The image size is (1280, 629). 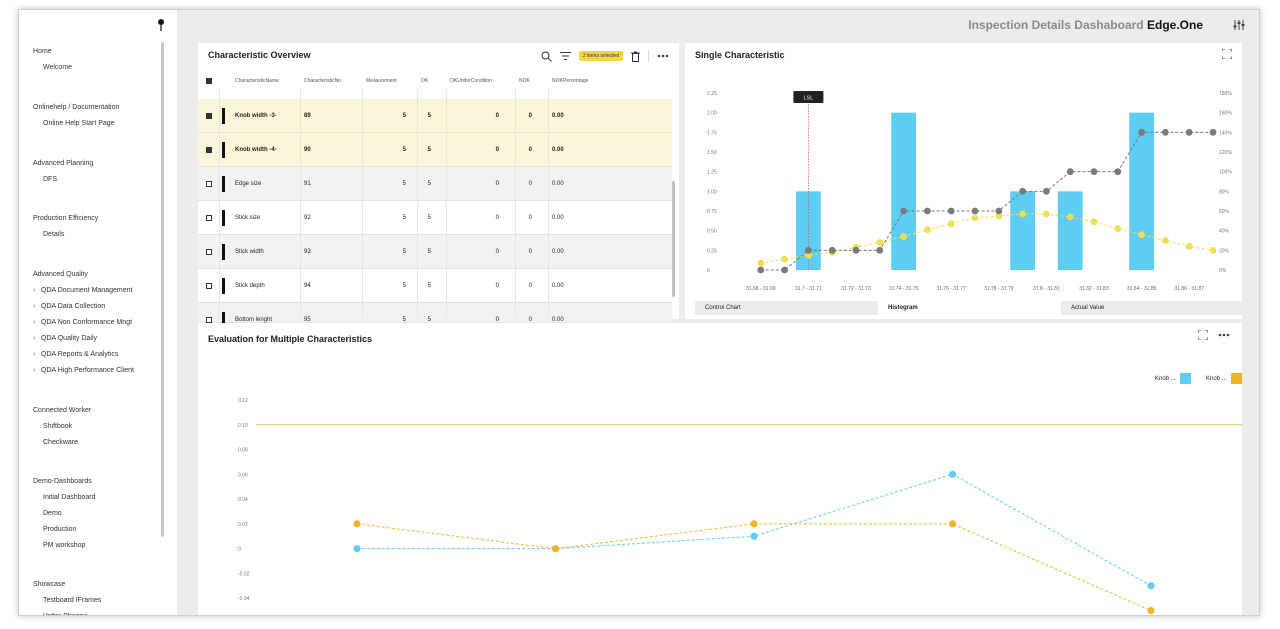 I want to click on column-header: Measurement, so click(x=381, y=81).